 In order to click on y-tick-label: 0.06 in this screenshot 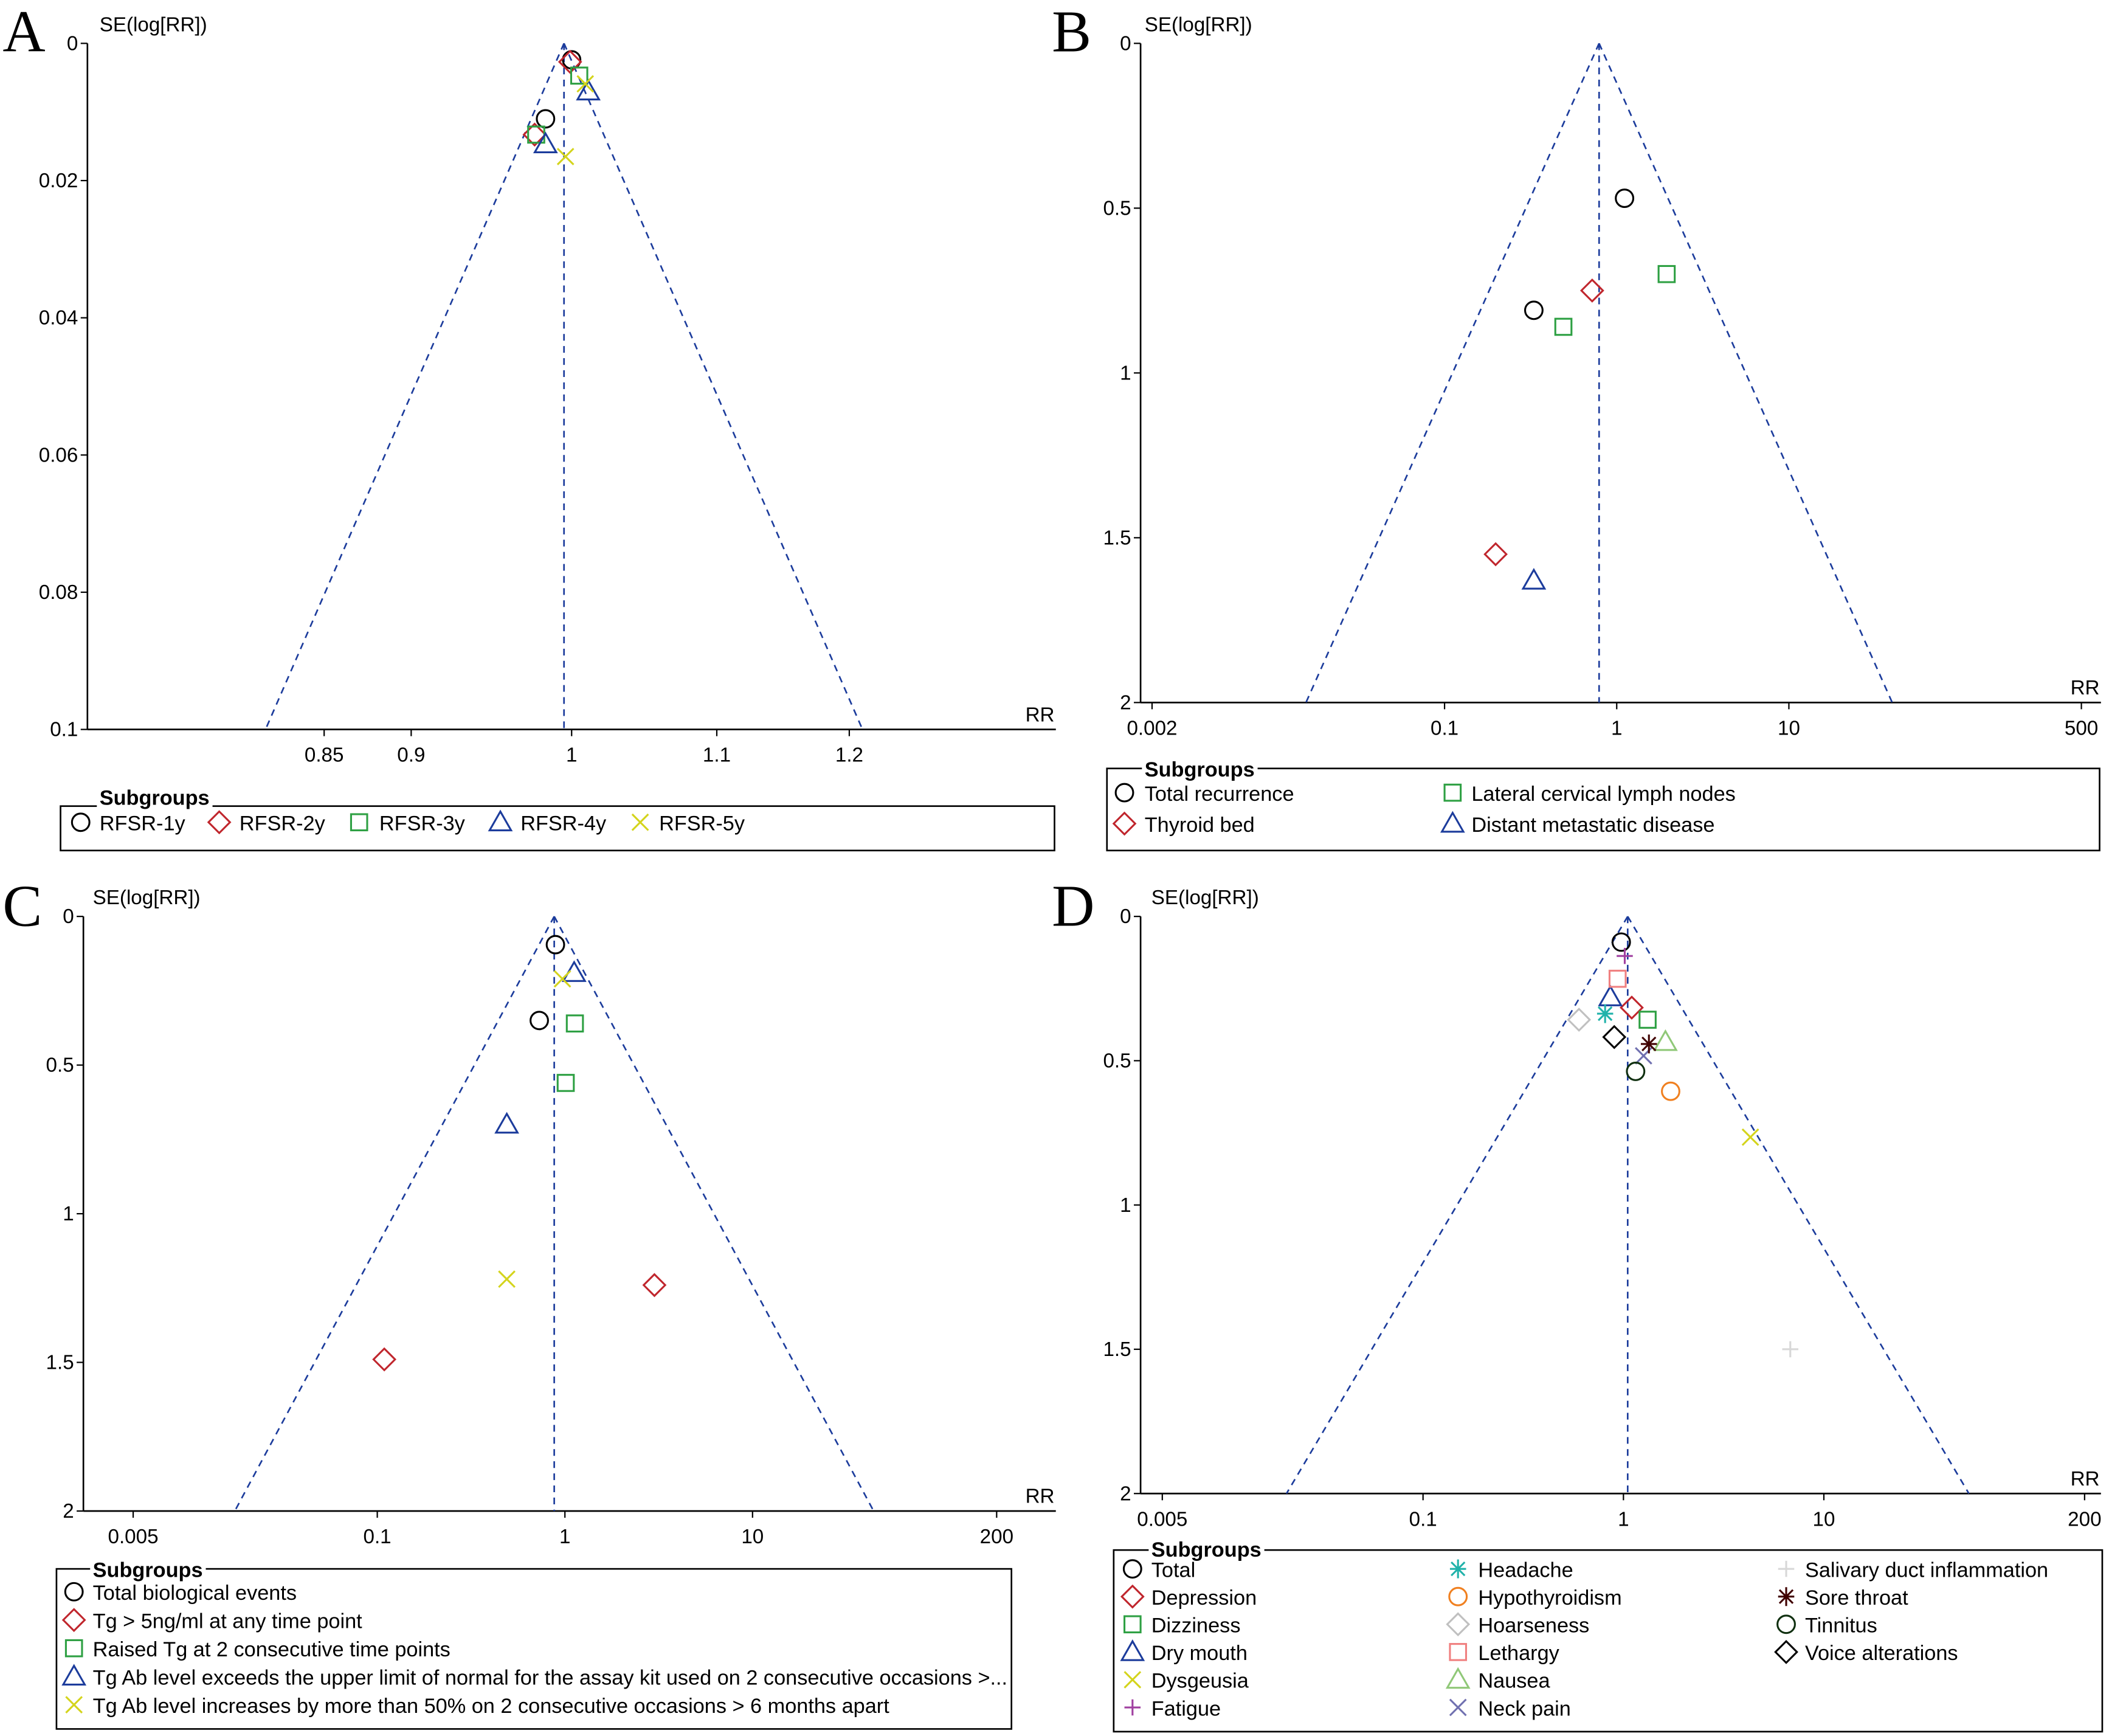, I will do `click(58, 455)`.